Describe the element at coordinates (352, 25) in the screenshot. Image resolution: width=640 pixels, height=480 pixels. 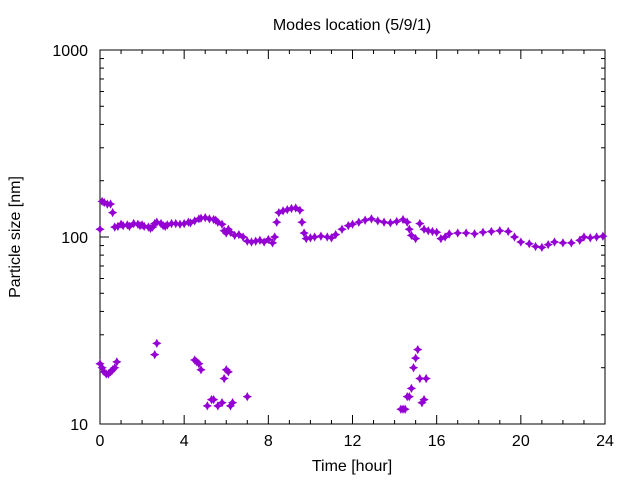
I see `chart-title: Modes location (5/9/1)` at that location.